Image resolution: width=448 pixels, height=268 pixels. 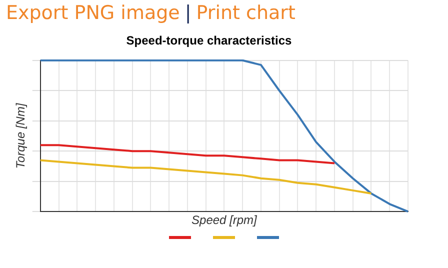 I want to click on y-axis-title: Torque [Nm], so click(x=21, y=135).